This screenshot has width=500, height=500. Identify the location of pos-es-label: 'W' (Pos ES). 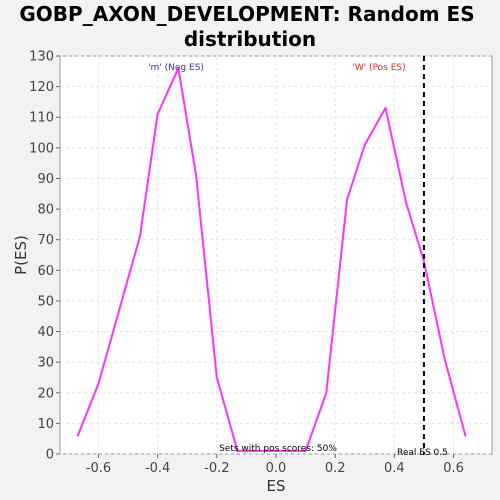
(378, 68).